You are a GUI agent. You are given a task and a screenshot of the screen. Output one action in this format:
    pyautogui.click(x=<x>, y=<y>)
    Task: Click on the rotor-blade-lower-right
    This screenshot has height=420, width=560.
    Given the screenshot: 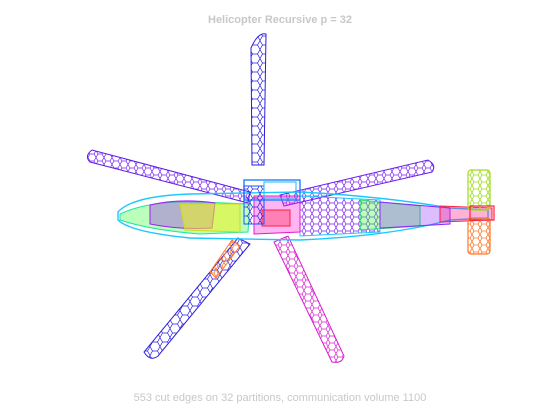 What is the action you would take?
    pyautogui.click(x=309, y=299)
    